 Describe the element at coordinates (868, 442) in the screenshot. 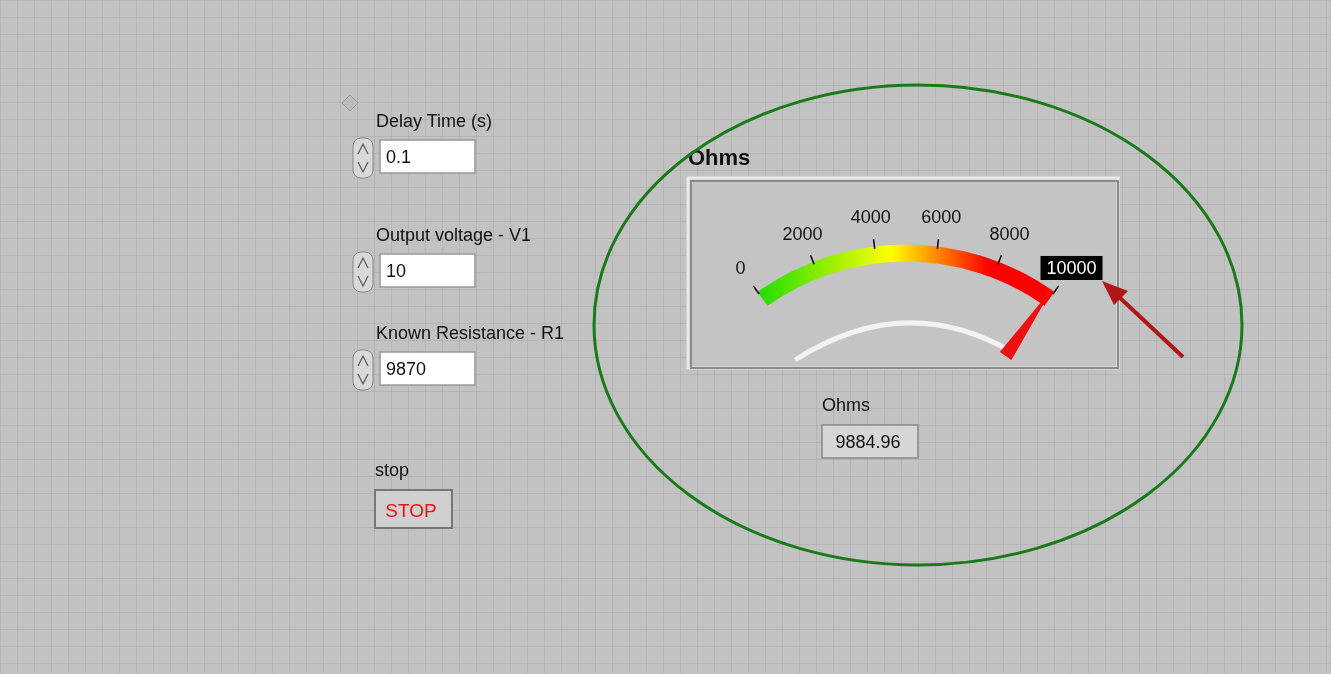

I see `data-label: 9884.96` at that location.